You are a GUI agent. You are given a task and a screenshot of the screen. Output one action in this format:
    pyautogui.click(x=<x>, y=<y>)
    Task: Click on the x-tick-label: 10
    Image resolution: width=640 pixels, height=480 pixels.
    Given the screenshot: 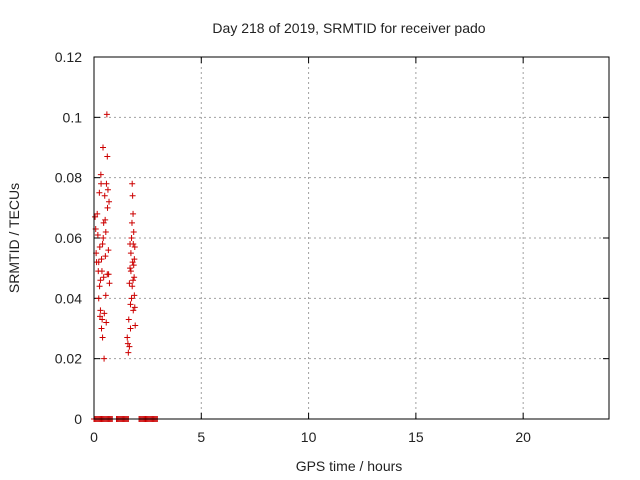 What is the action you would take?
    pyautogui.click(x=309, y=437)
    